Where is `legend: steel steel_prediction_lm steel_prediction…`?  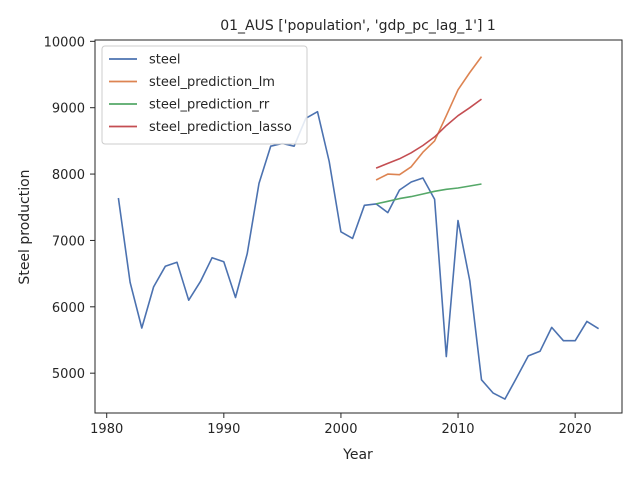
legend: steel steel_prediction_lm steel_prediction… is located at coordinates (204, 95).